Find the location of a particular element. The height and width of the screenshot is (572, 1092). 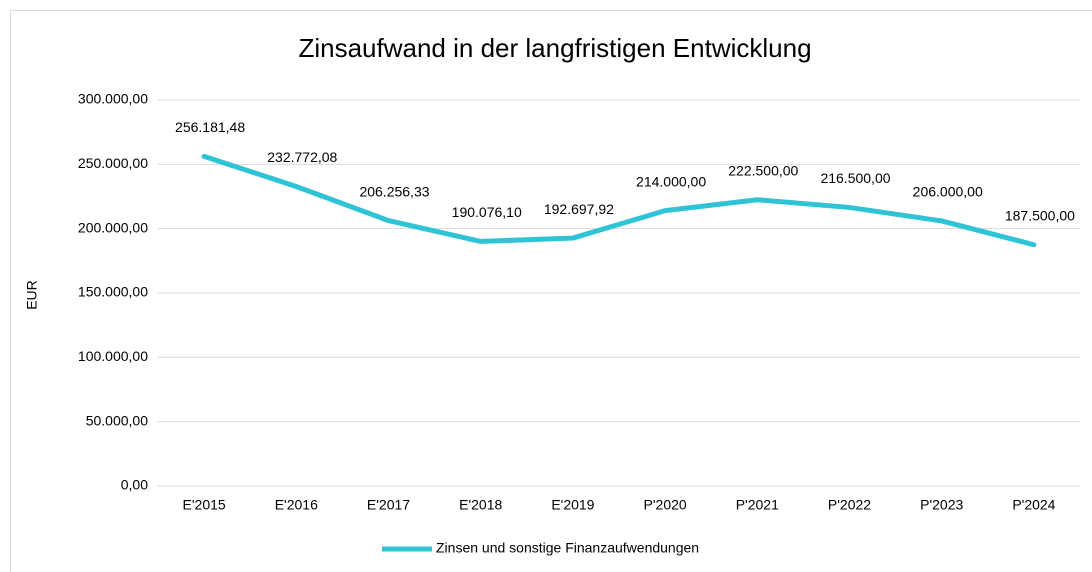

data-label: 206.000,00 is located at coordinates (948, 192).